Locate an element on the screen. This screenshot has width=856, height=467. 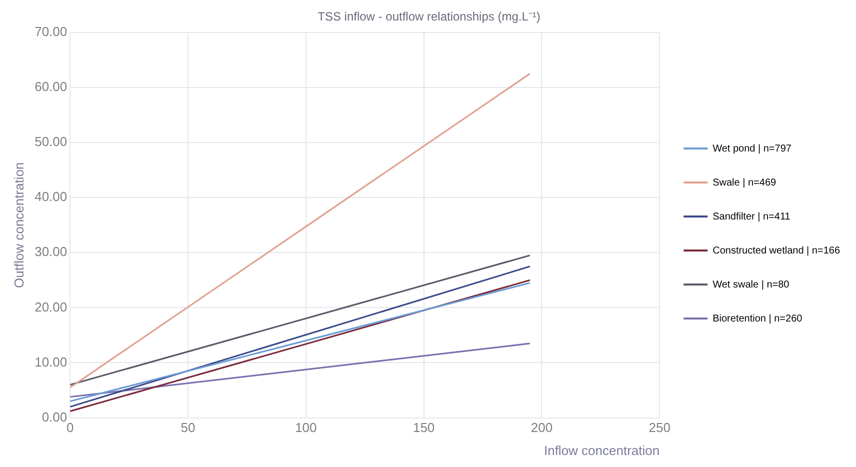
x-axis-title: Inflow concentration is located at coordinates (602, 450).